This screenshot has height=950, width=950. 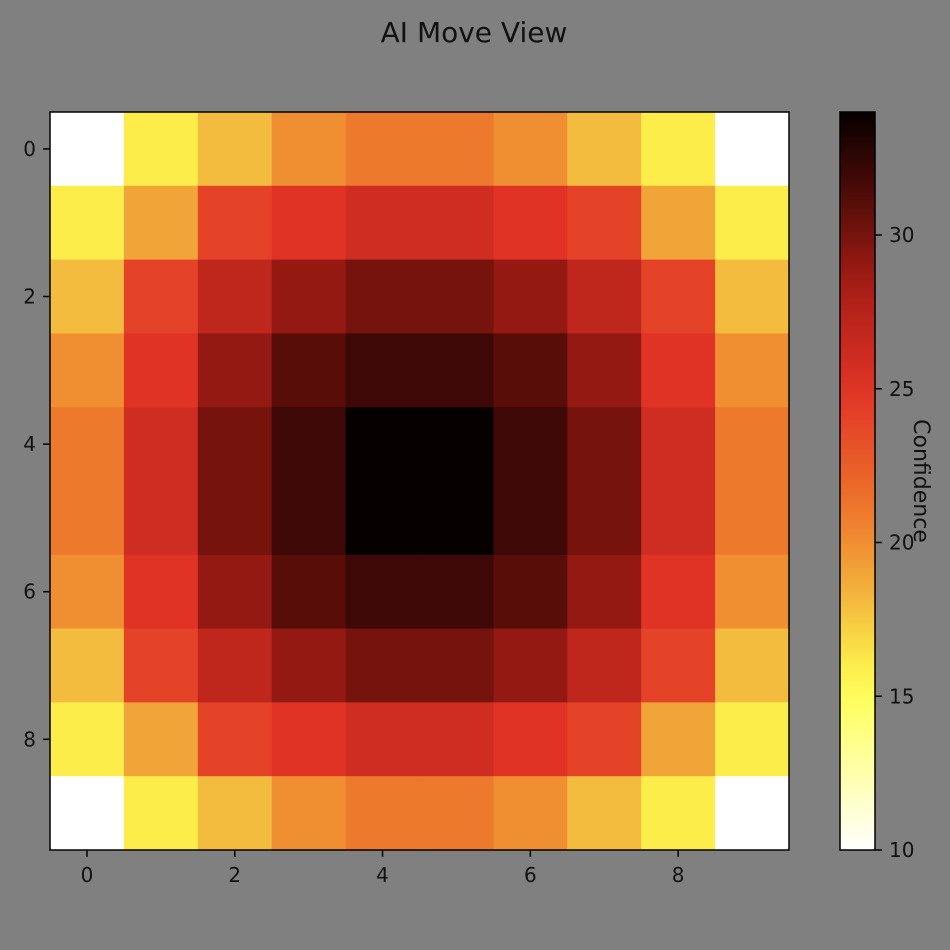 I want to click on y-axis: 0 2 4 6 8, so click(x=36, y=444).